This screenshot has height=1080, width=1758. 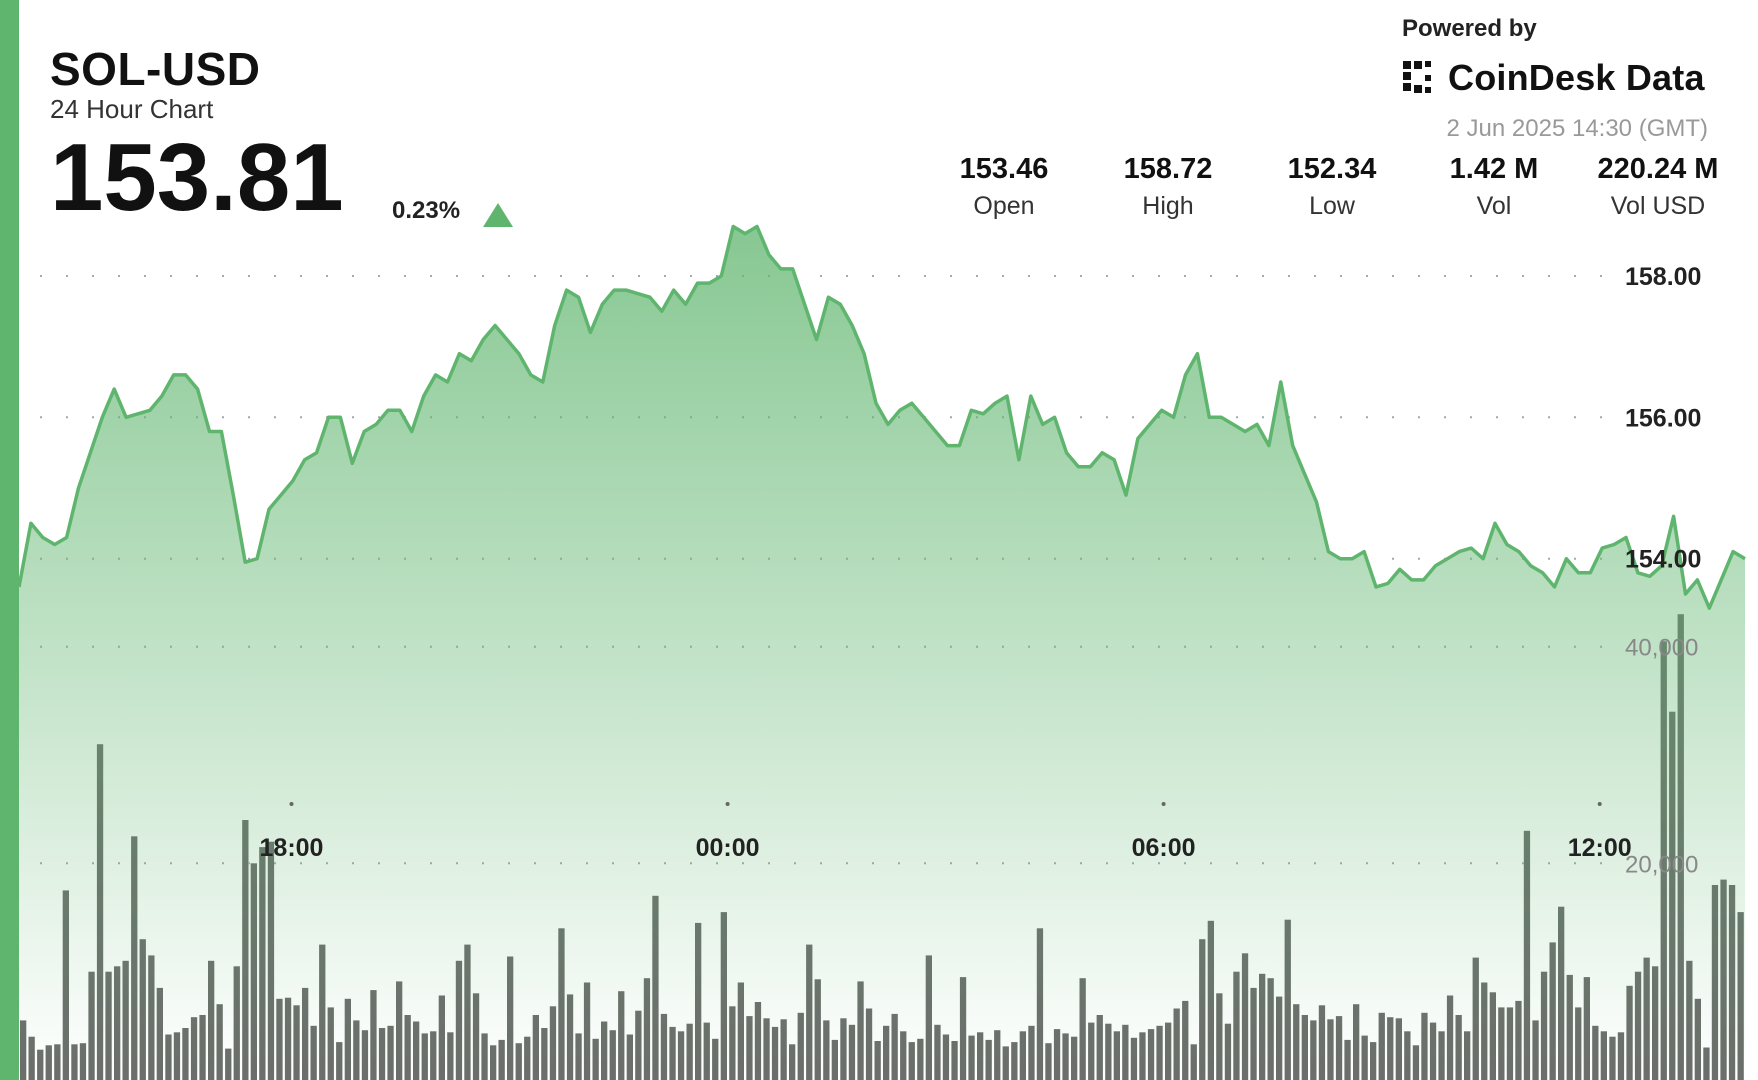 I want to click on x-tick-label: 00:00, so click(x=728, y=848).